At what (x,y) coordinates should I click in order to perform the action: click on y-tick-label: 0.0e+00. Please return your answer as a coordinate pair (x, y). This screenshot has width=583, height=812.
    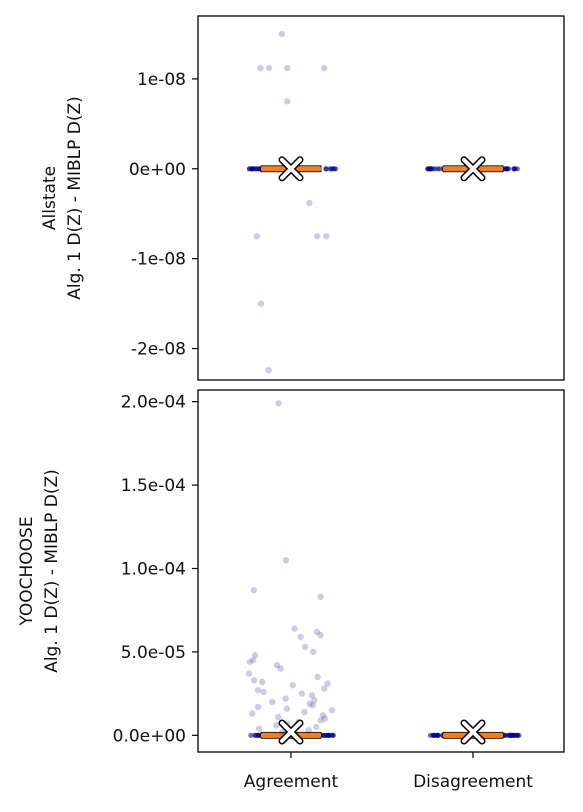
    Looking at the image, I should click on (149, 736).